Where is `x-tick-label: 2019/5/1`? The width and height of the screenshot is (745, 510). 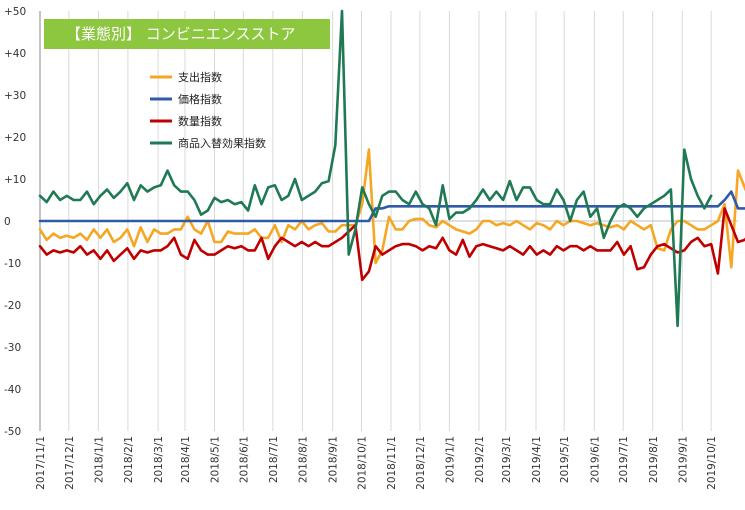 x-tick-label: 2019/5/1 is located at coordinates (565, 459).